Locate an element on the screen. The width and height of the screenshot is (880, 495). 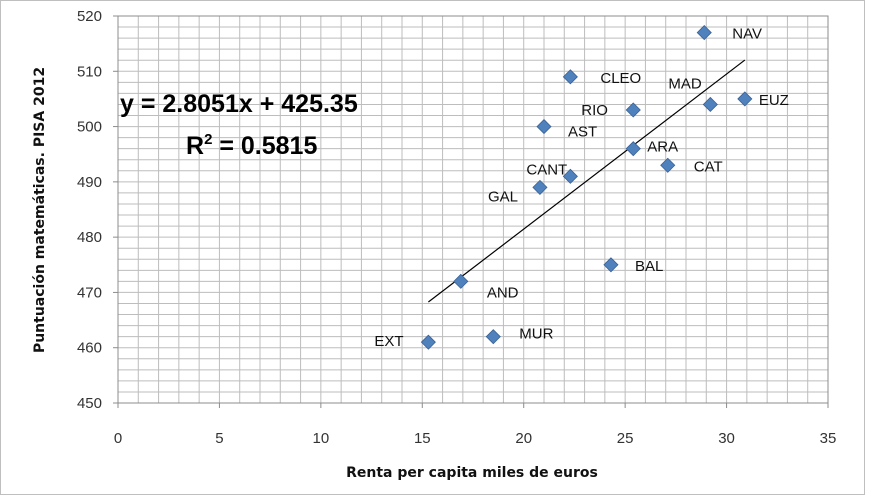
y-tick-label: 470 is located at coordinates (89, 292).